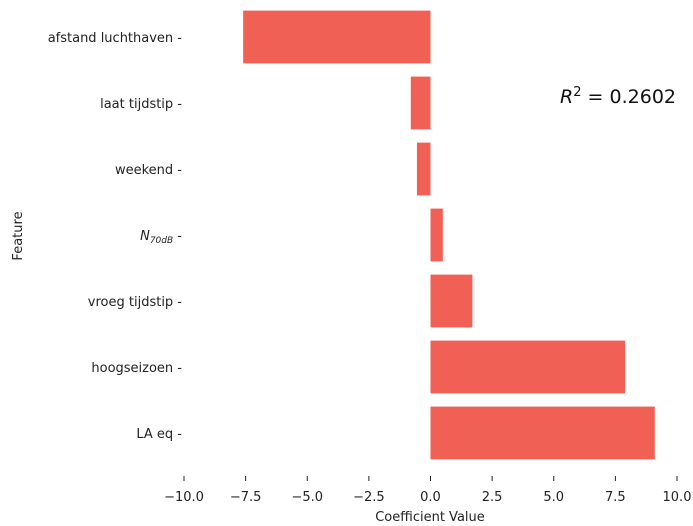 This screenshot has height=526, width=693. Describe the element at coordinates (369, 497) in the screenshot. I see `x-tick-label: −2.5` at that location.